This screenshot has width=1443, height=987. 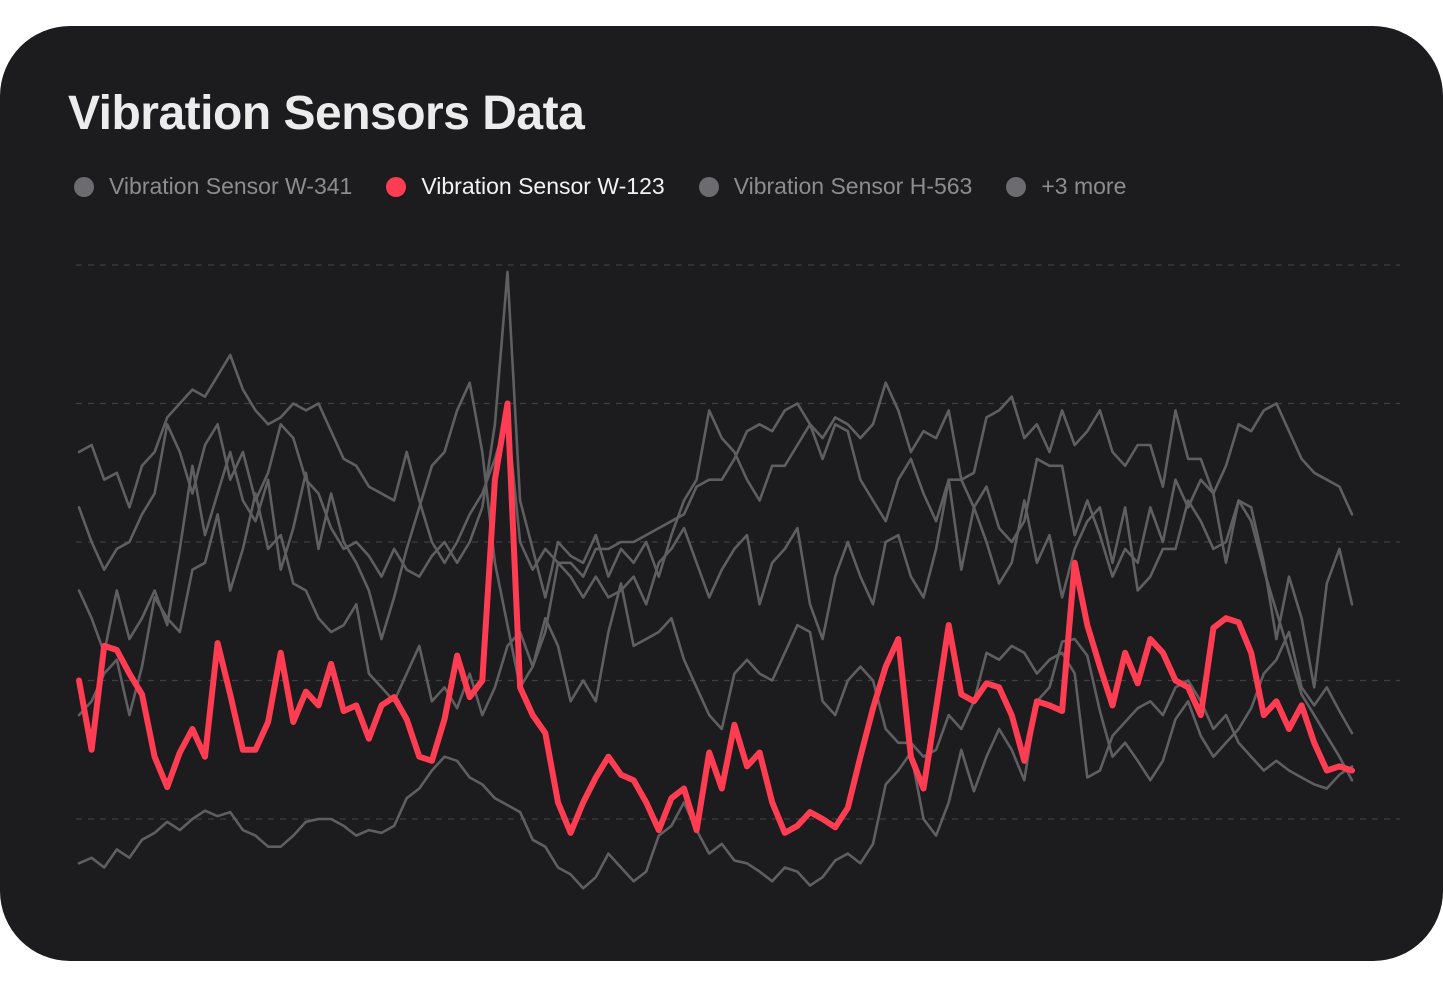 I want to click on chart-title: Vibration Sensors Data, so click(x=326, y=113).